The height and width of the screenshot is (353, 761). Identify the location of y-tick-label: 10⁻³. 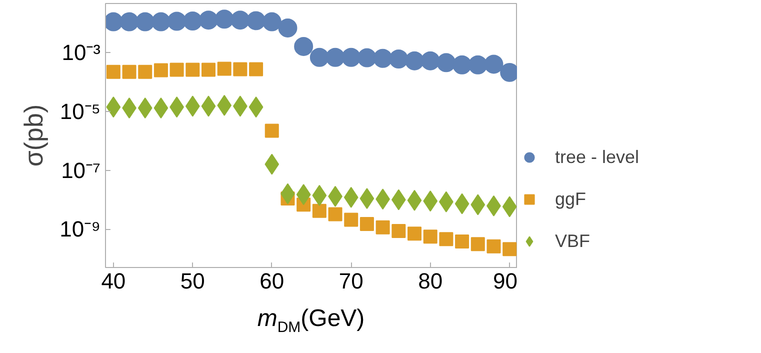
(81, 52).